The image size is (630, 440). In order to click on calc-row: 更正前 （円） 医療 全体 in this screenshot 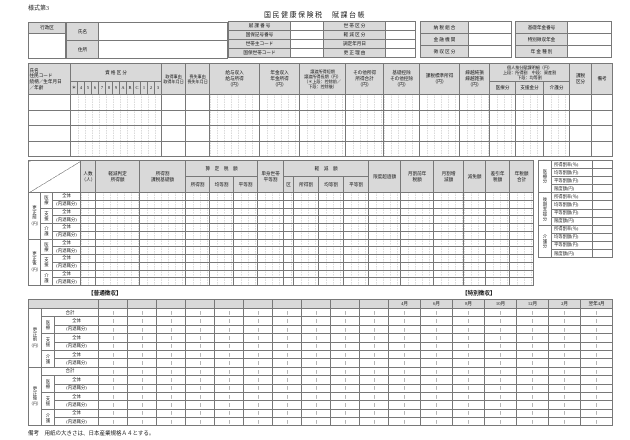, I will do `click(281, 216)`.